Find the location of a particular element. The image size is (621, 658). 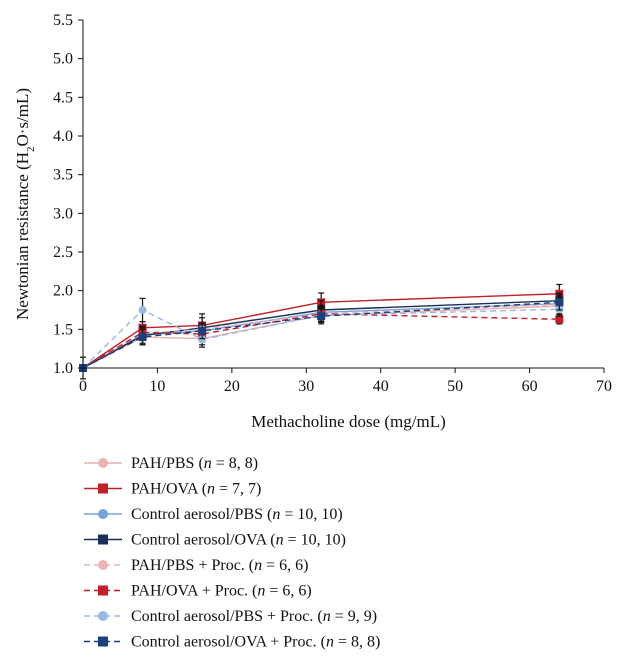

legend-label: Control aerosol/OVA (n = 10, 10) is located at coordinates (238, 540).